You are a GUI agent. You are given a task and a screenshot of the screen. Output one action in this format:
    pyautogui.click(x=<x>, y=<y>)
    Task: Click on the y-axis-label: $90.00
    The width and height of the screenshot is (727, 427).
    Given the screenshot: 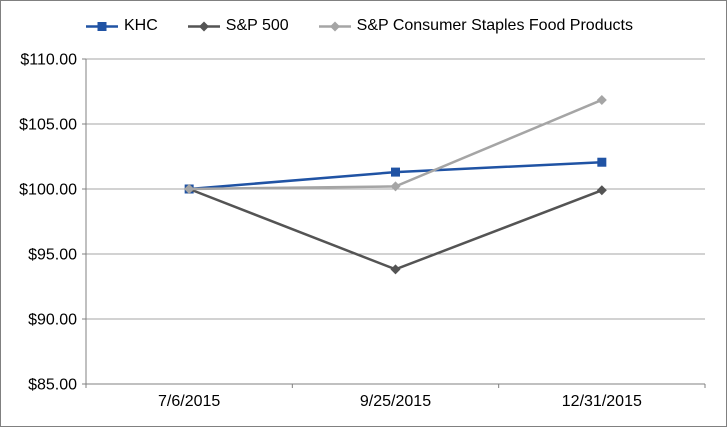 What is the action you would take?
    pyautogui.click(x=52, y=320)
    